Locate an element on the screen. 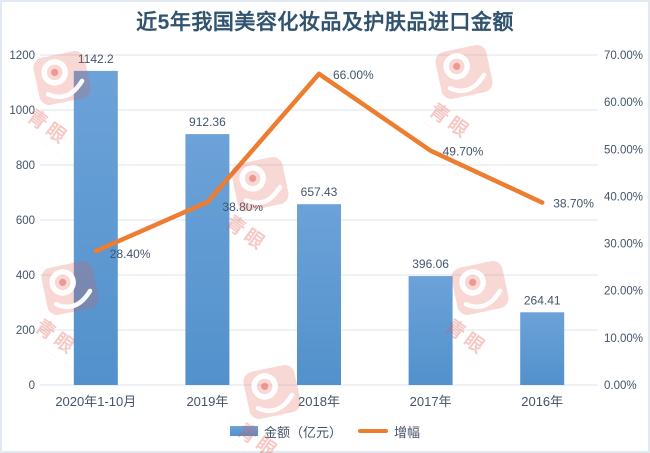 The width and height of the screenshot is (650, 453). y-axis-right-tick: 60.00% is located at coordinates (623, 103).